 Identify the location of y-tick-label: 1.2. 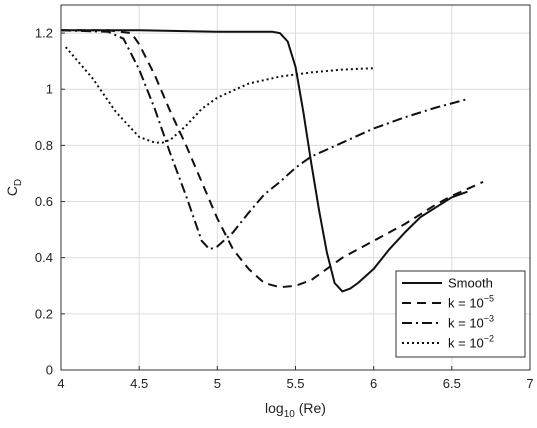
(44, 33).